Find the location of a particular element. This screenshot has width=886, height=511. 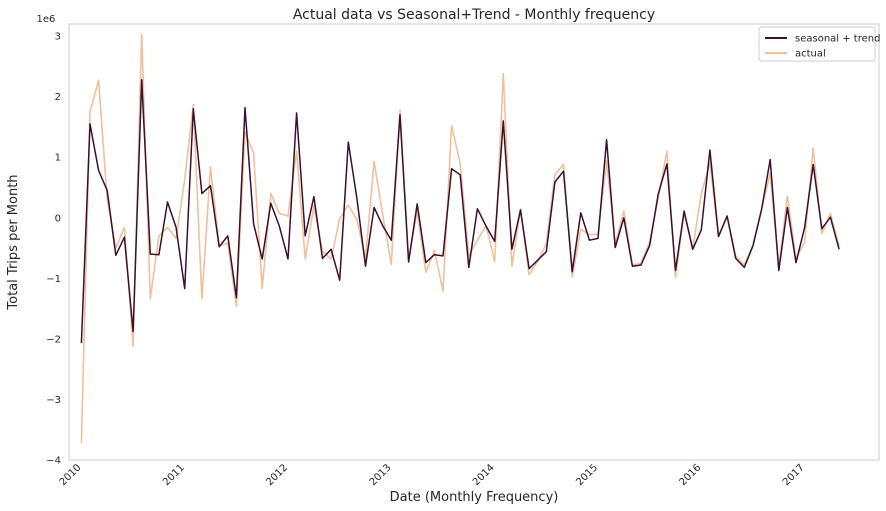

legend-box is located at coordinates (817, 44).